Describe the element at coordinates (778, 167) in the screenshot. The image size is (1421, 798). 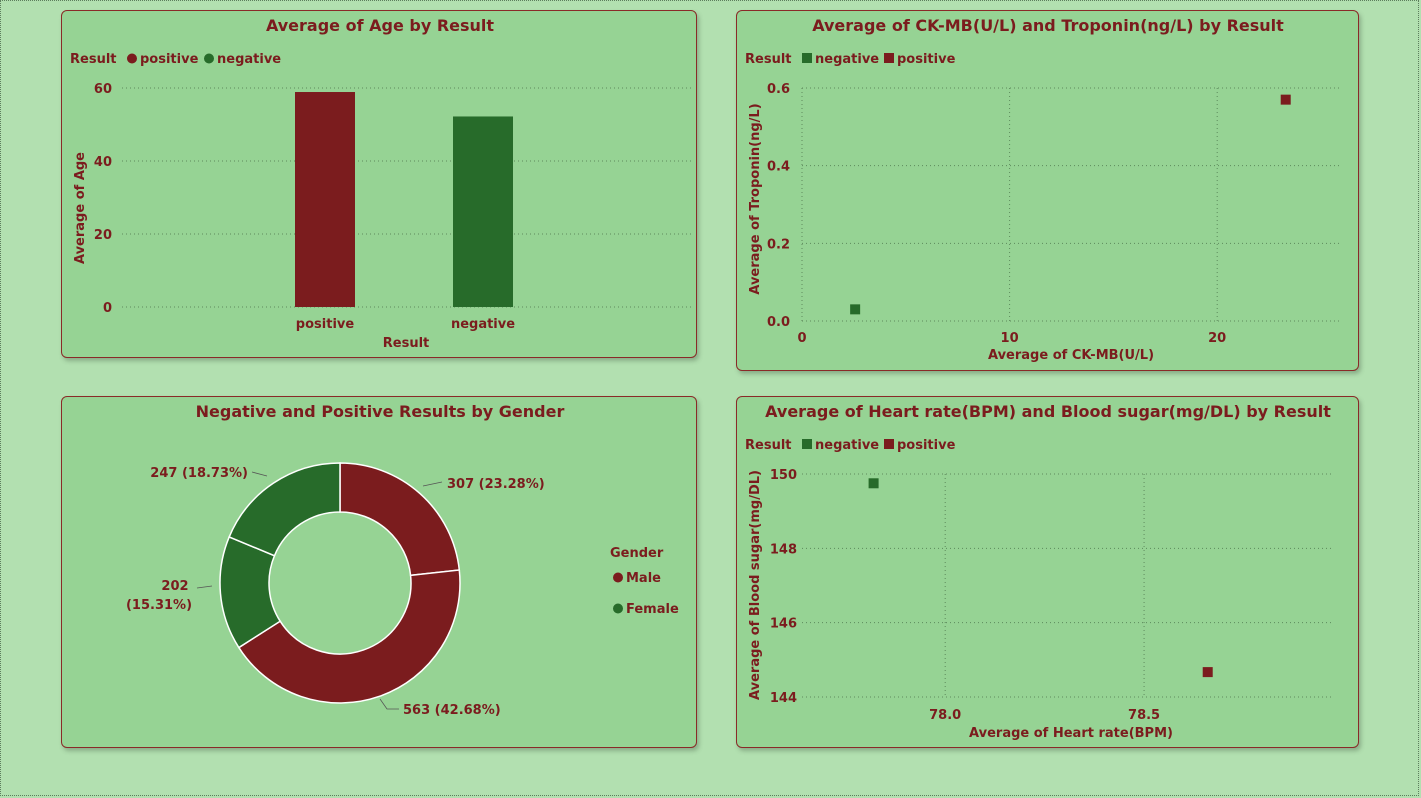
I see `y-tick-label: 0.4` at that location.